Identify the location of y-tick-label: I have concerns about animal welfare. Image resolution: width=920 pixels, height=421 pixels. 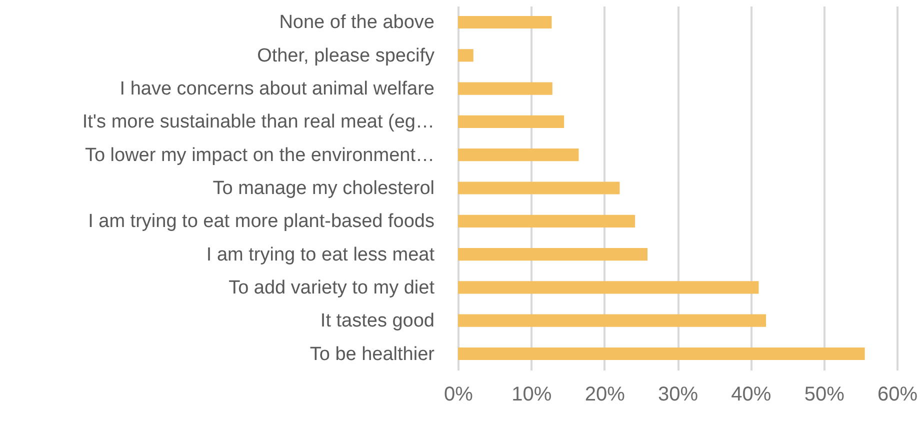
(277, 89).